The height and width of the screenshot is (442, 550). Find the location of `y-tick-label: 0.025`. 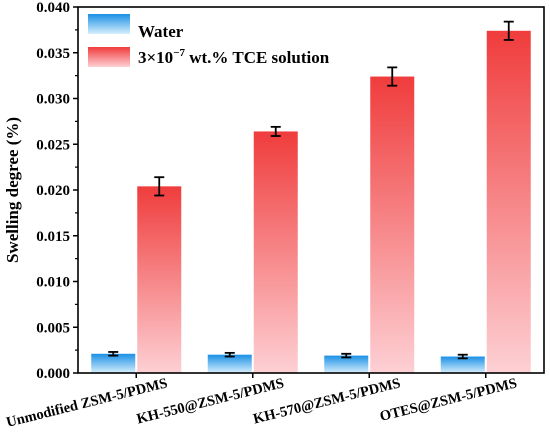

y-tick-label: 0.025 is located at coordinates (53, 145).